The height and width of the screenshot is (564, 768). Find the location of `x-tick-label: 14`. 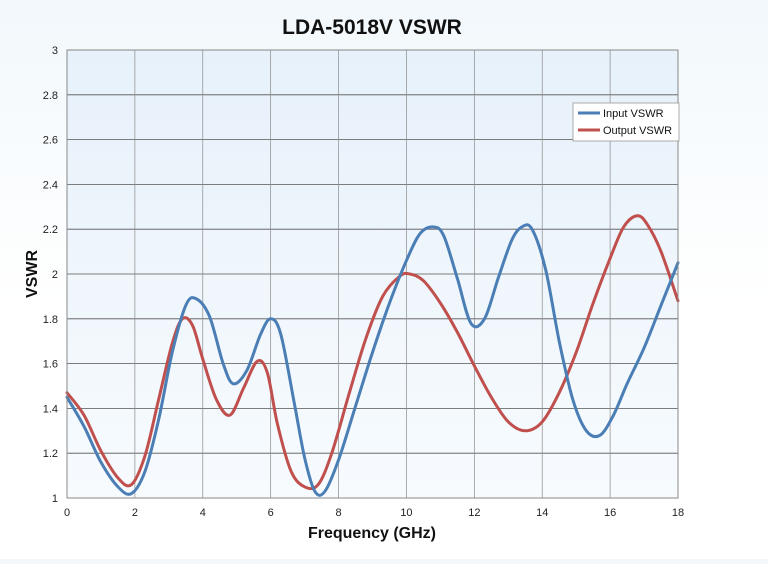

x-tick-label: 14 is located at coordinates (542, 513).